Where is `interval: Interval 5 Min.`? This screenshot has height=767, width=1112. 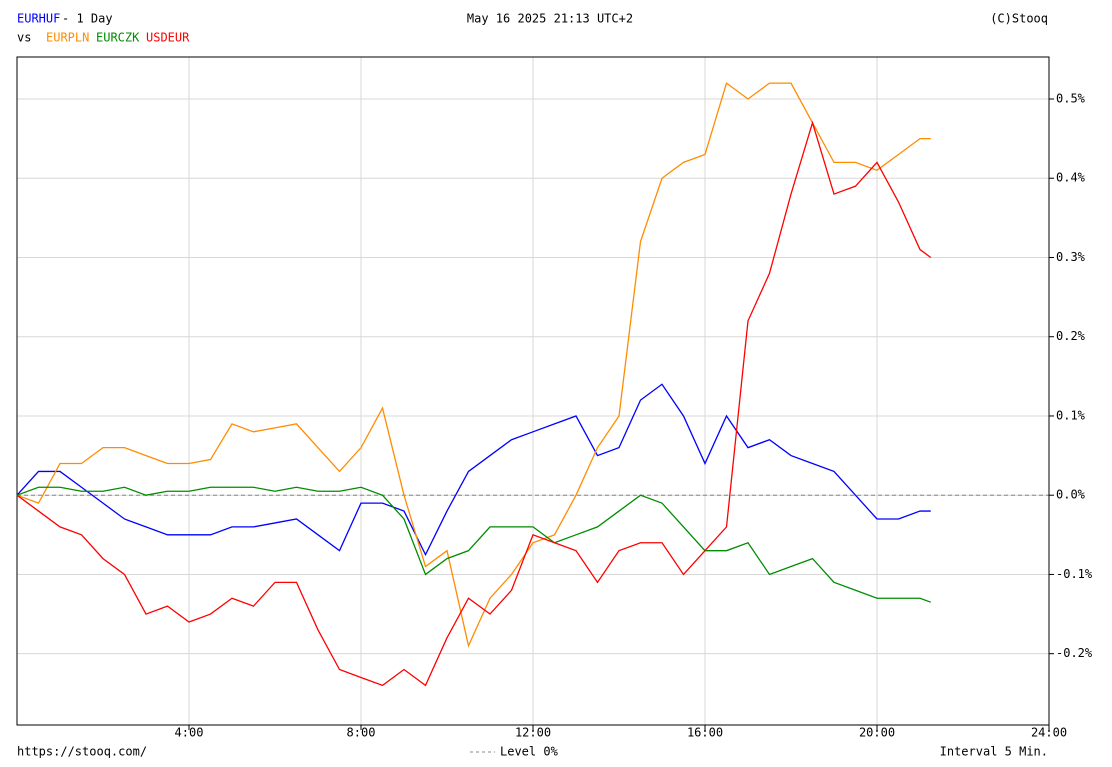
interval: Interval 5 Min. is located at coordinates (994, 752).